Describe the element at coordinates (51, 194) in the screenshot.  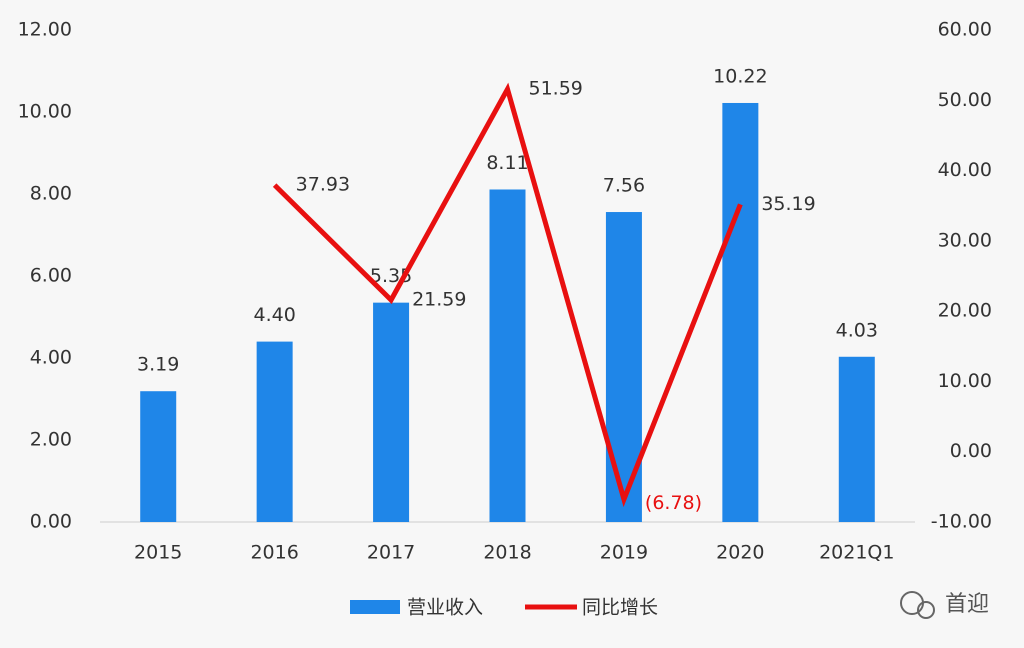
I see `y-tick-label: 8.00` at that location.